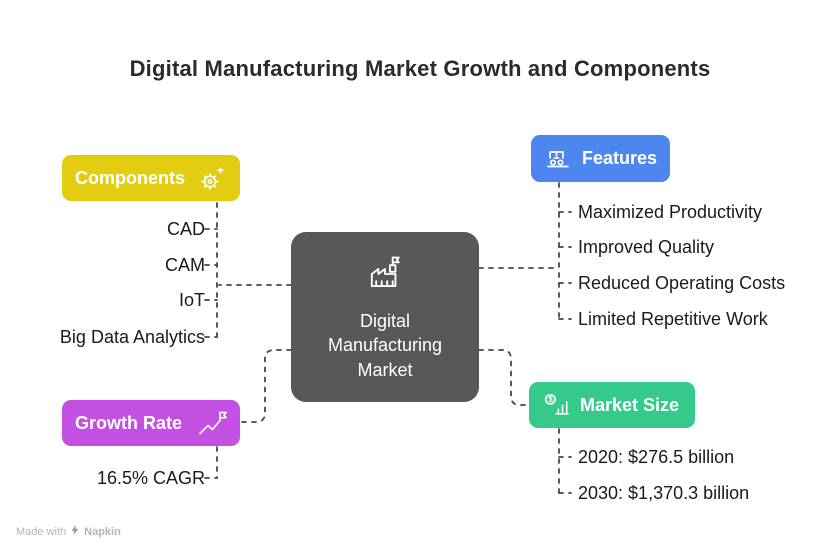  I want to click on item-market-2020: 2020: $276.5 billion, so click(656, 457).